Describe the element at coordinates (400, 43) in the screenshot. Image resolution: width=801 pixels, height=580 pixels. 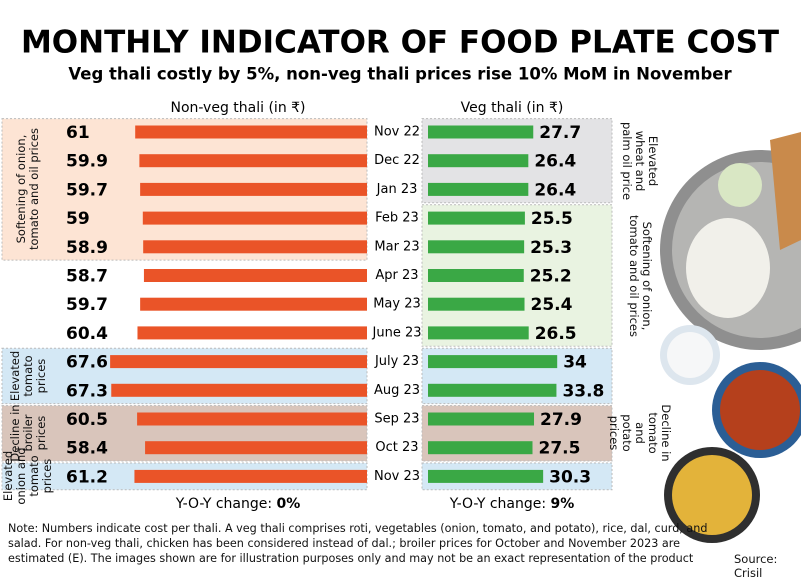
I see `chart-title: MONTHLY INDICATOR OF FOOD PLATE COST` at that location.